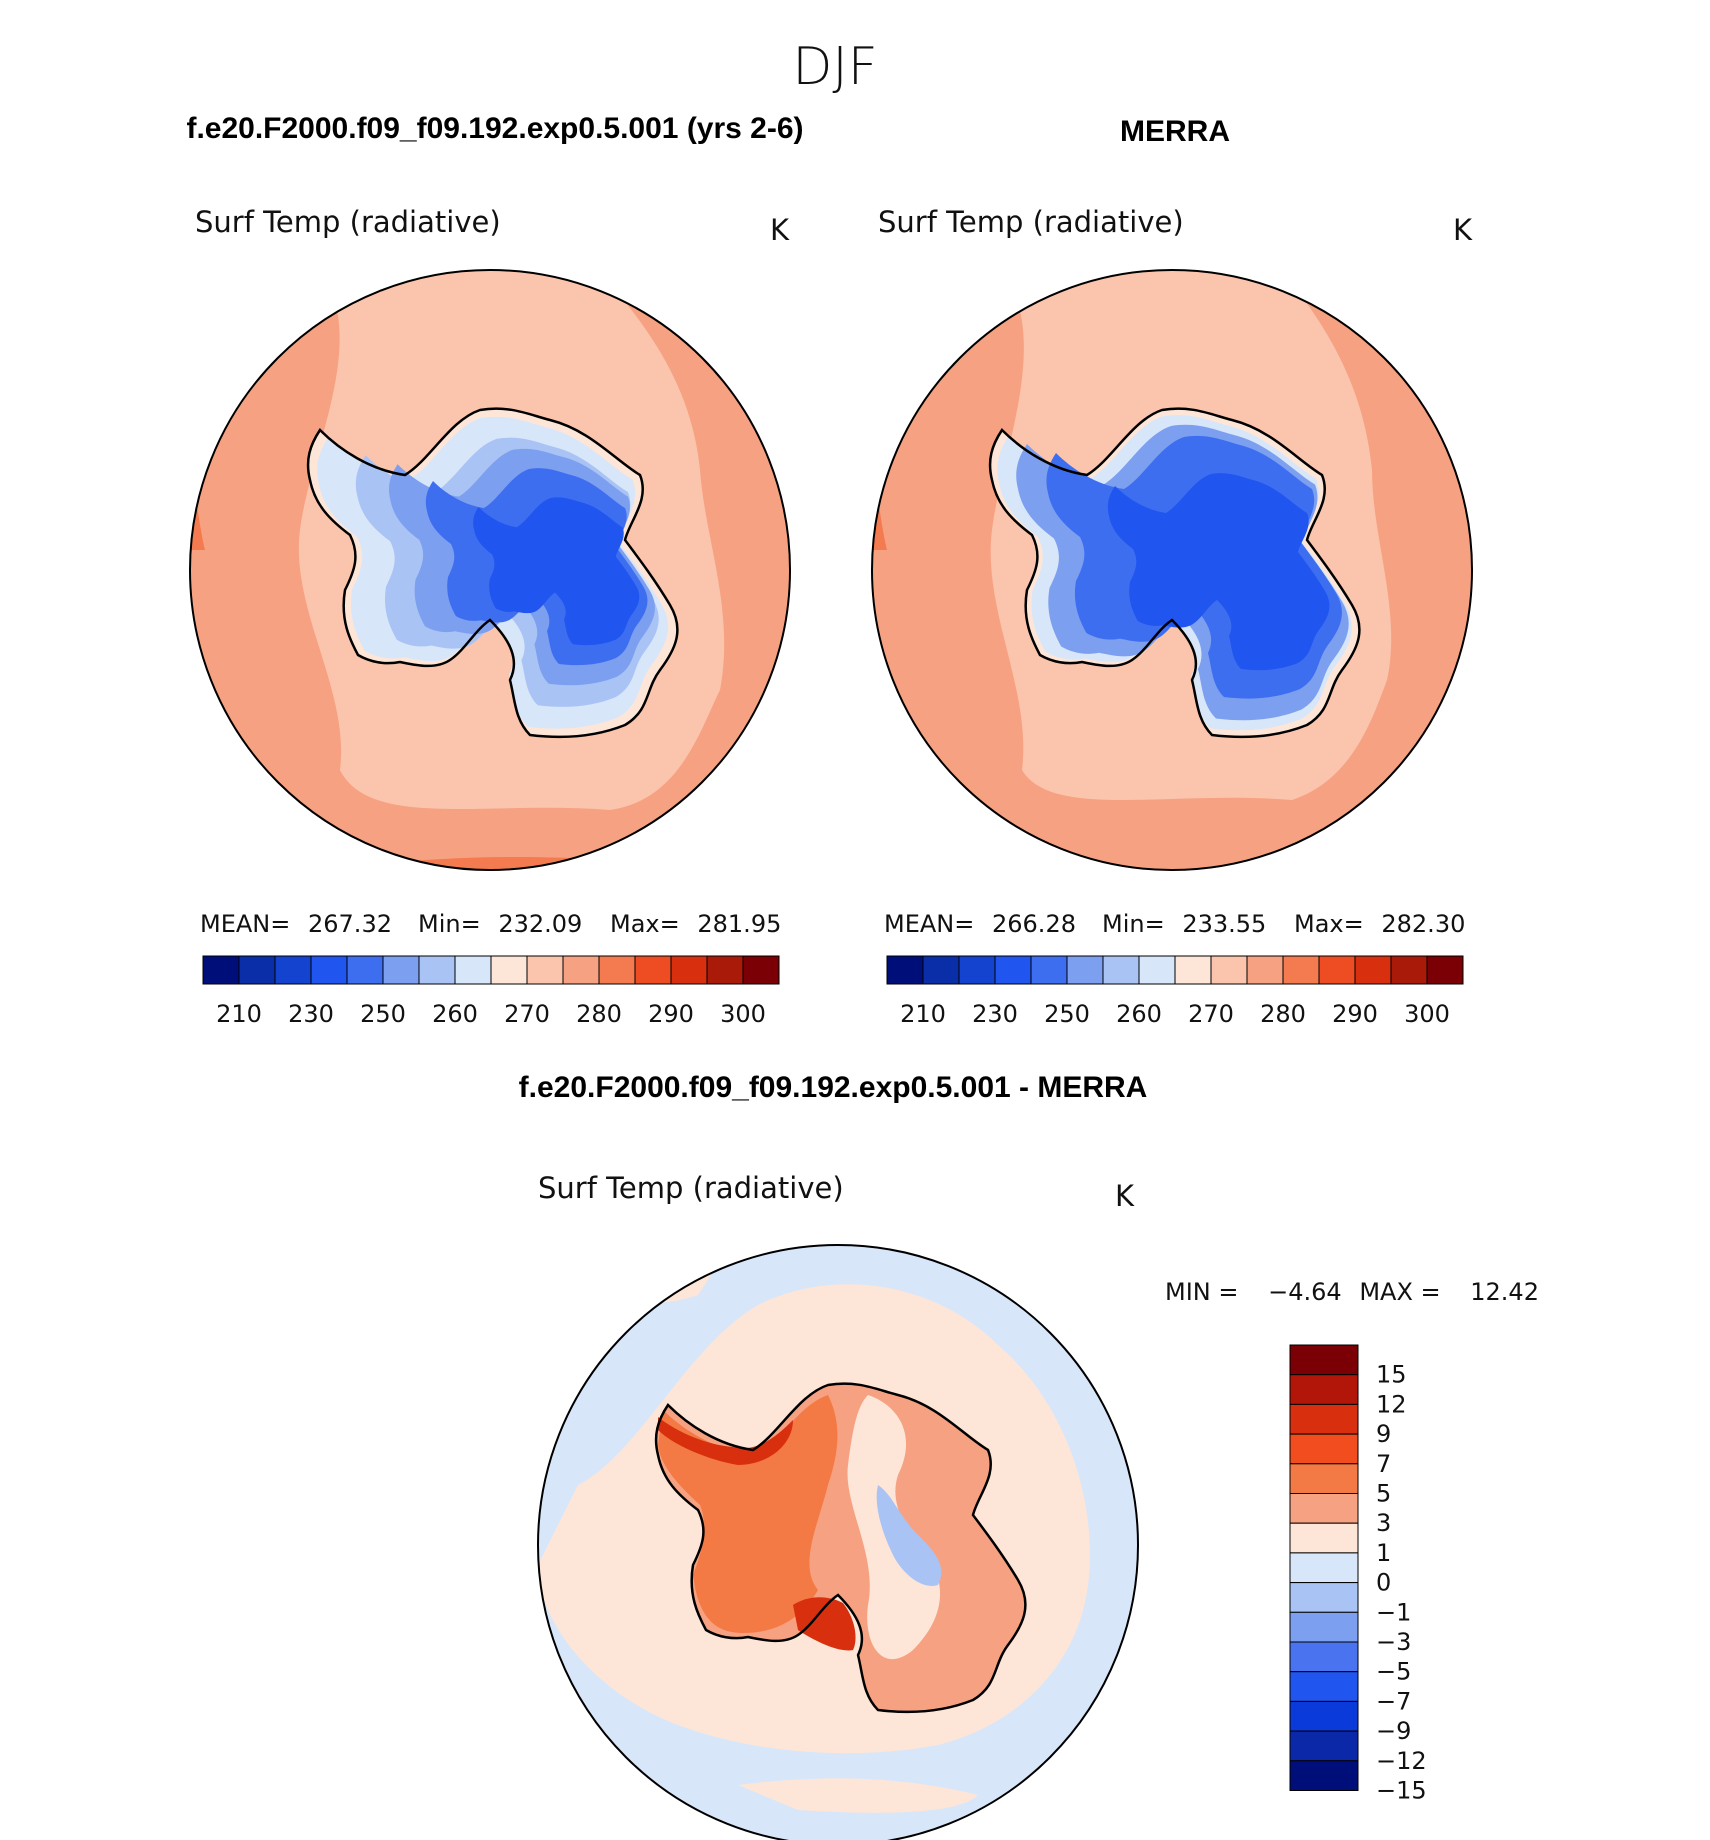 The image size is (1710, 1840). I want to click on colorbar-tick-label: −7, so click(1393, 1701).